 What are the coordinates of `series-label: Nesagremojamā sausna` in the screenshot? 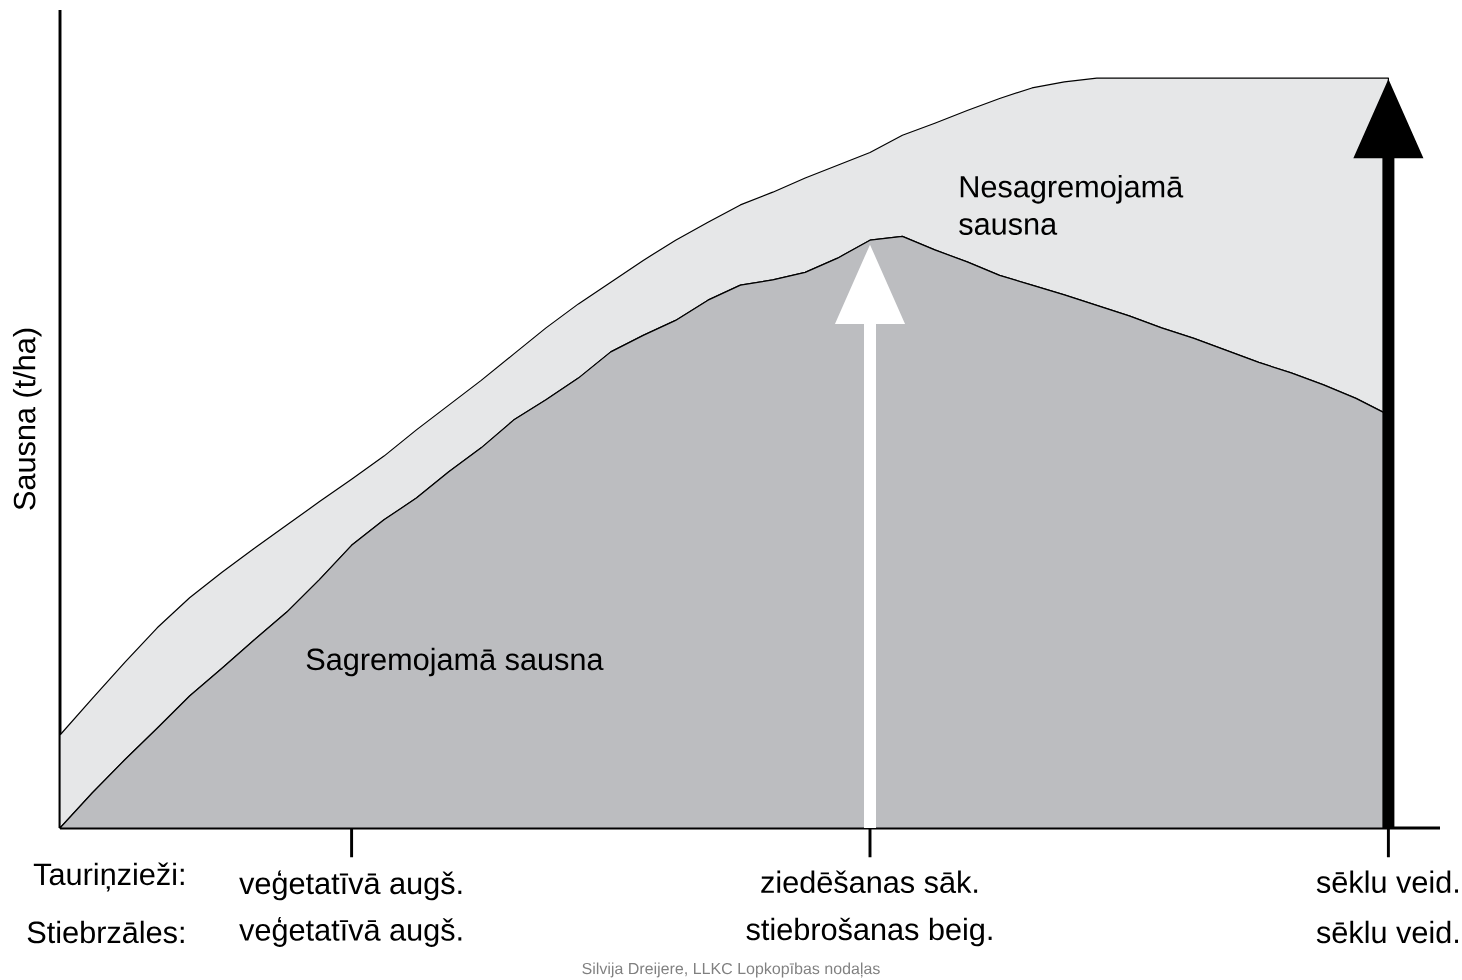 It's located at (1071, 205).